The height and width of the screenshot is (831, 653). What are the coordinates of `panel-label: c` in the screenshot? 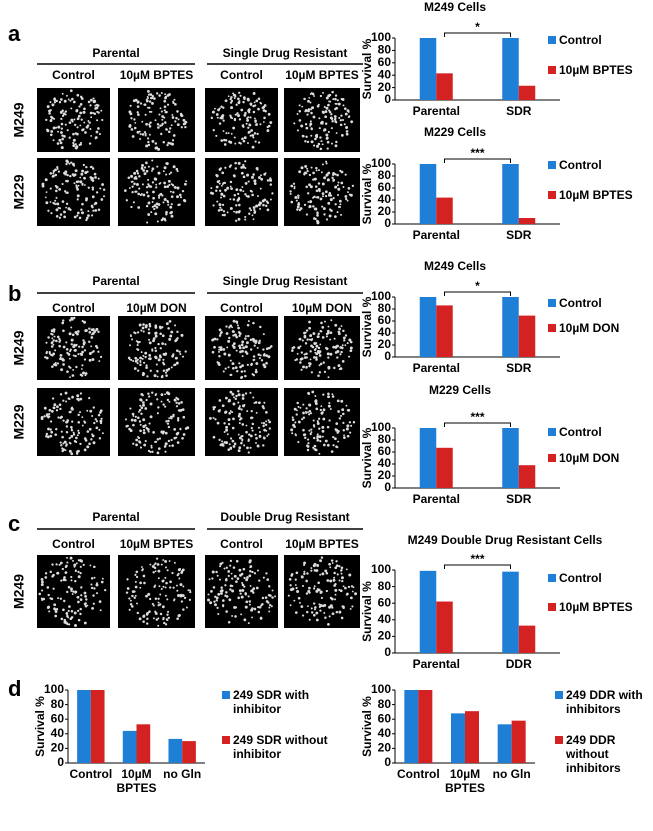 It's located at (14, 523).